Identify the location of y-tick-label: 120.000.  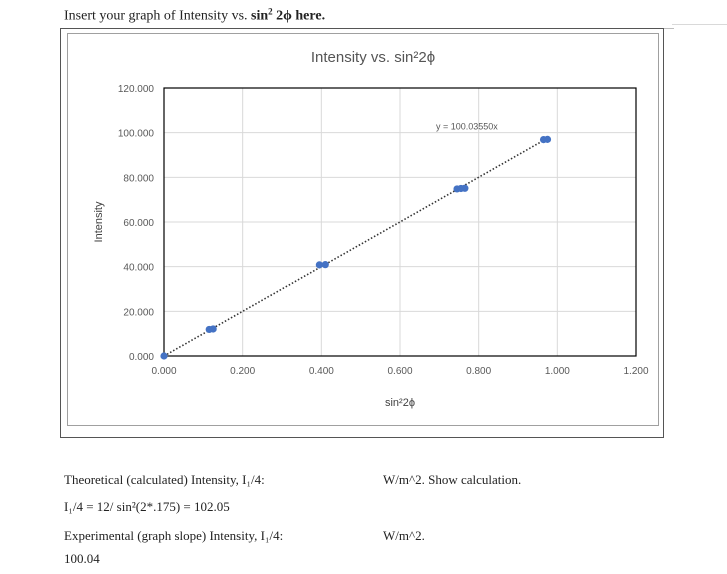
(136, 89).